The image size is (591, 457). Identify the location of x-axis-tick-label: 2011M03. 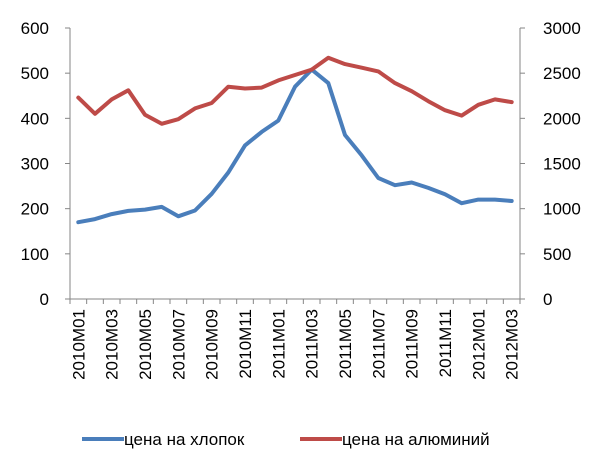
(312, 344).